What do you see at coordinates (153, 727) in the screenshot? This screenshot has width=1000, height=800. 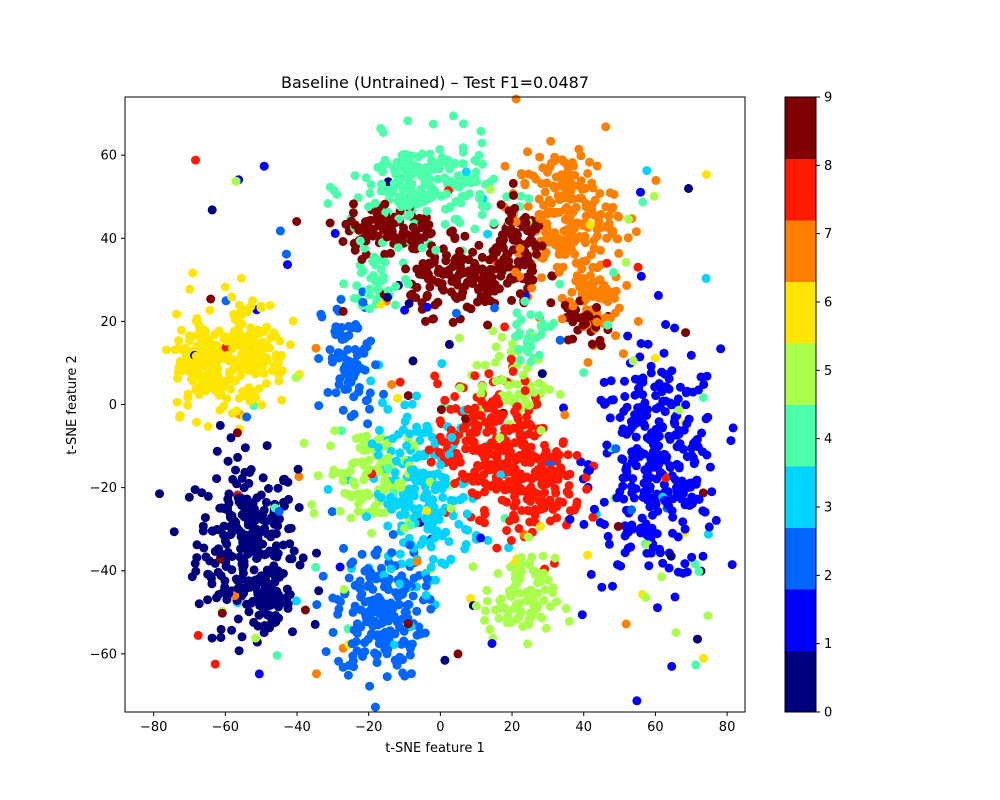 I see `x-tick-label: −80` at bounding box center [153, 727].